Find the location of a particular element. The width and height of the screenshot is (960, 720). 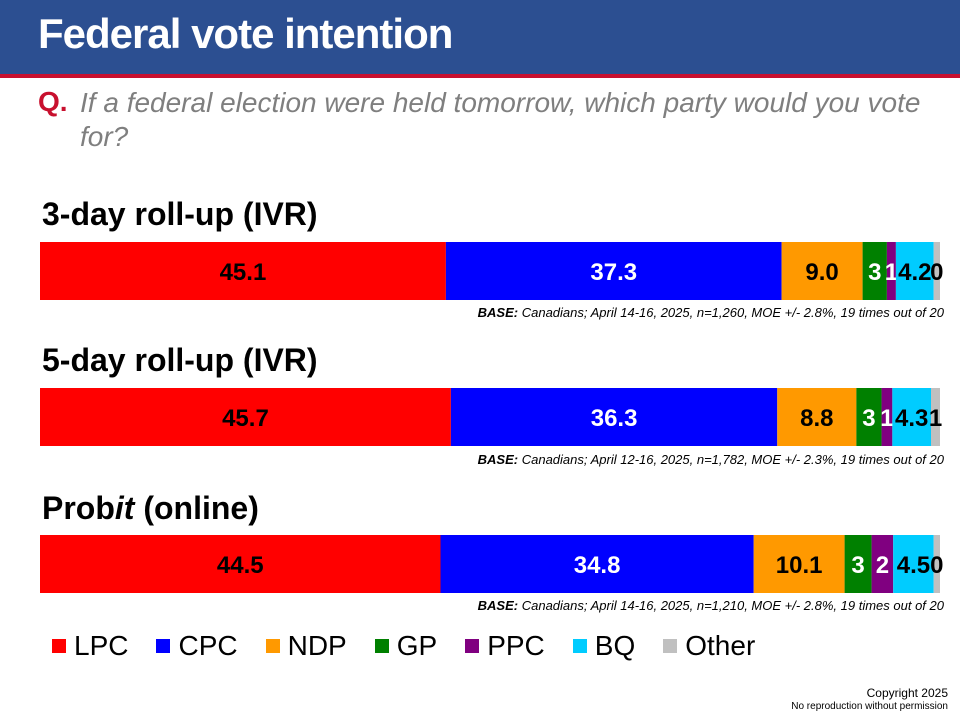

bar-label-ndp-0: 9.0 is located at coordinates (821, 272).